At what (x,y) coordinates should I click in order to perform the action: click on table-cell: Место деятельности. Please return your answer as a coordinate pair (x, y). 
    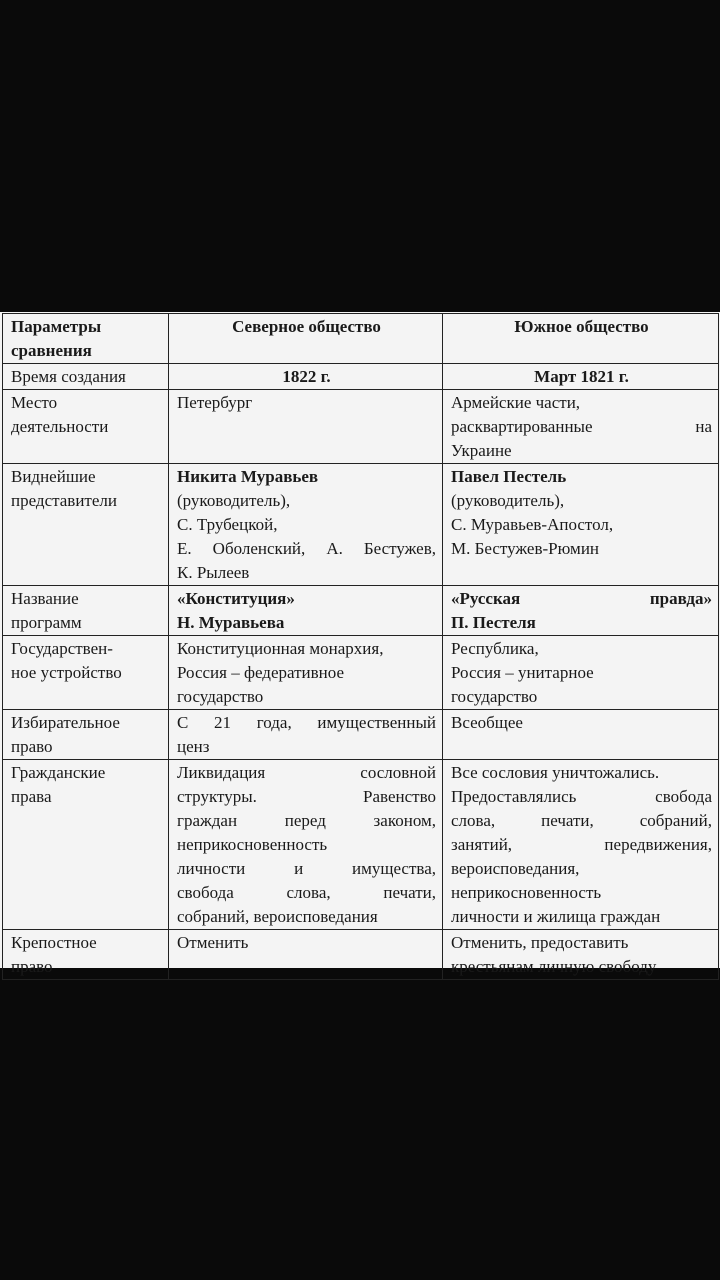
    Looking at the image, I should click on (85, 426).